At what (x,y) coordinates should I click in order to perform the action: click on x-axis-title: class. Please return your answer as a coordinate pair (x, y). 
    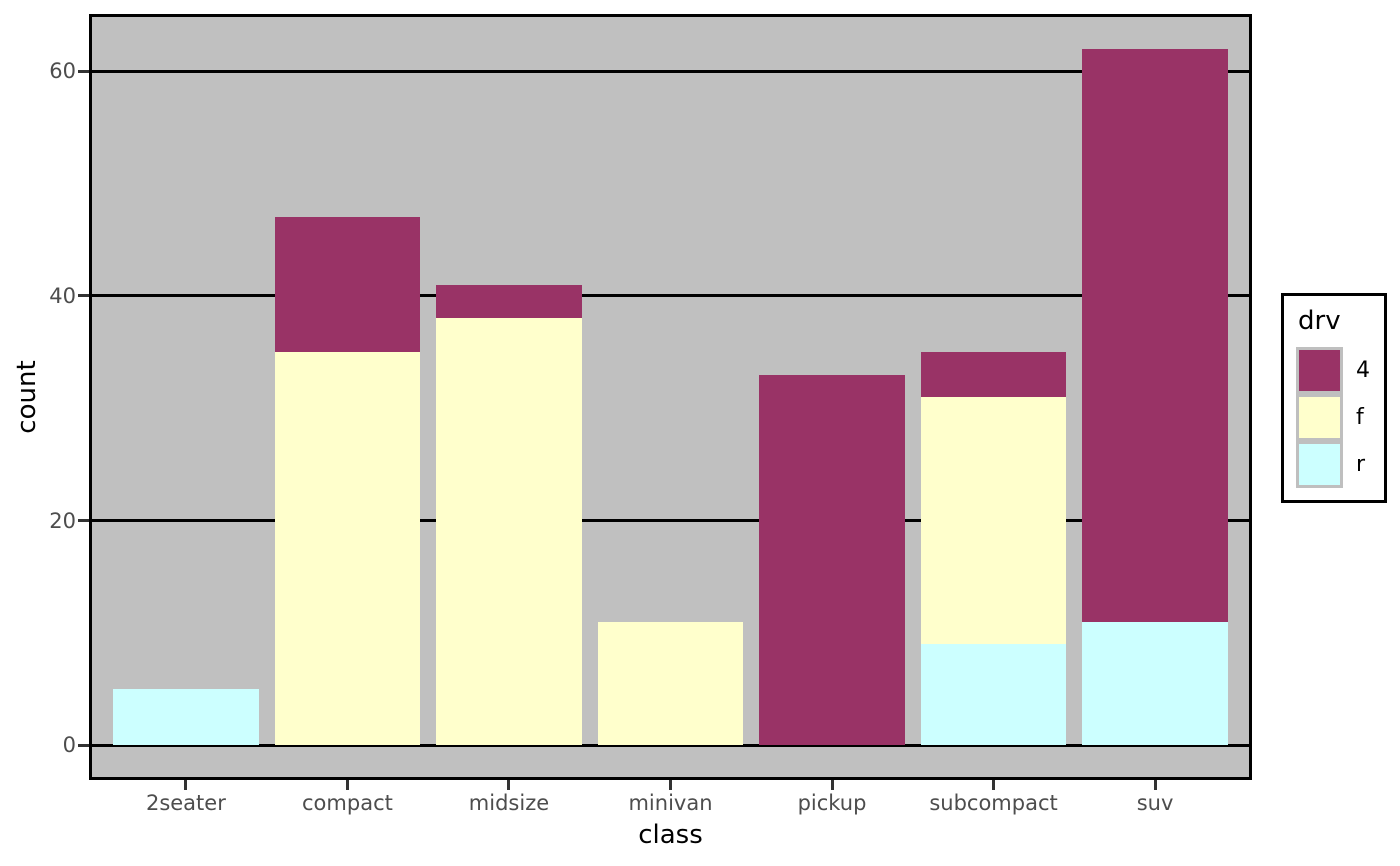
    Looking at the image, I should click on (670, 835).